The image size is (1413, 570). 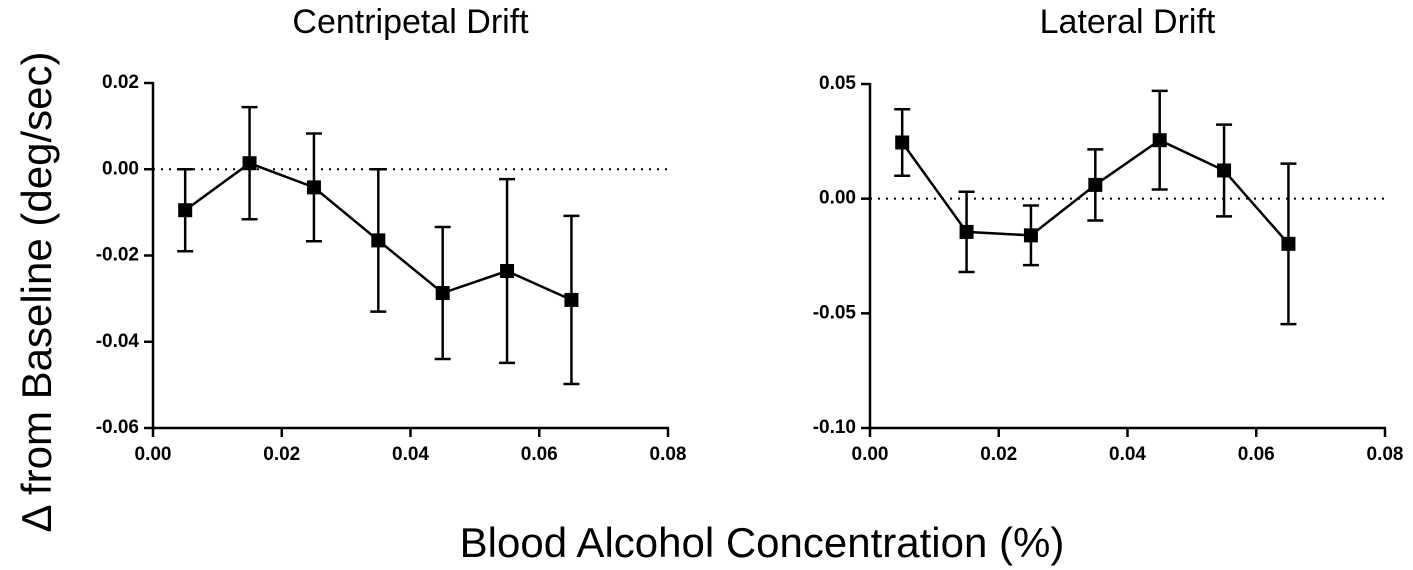 What do you see at coordinates (835, 312) in the screenshot?
I see `y-tick-label: -0.05` at bounding box center [835, 312].